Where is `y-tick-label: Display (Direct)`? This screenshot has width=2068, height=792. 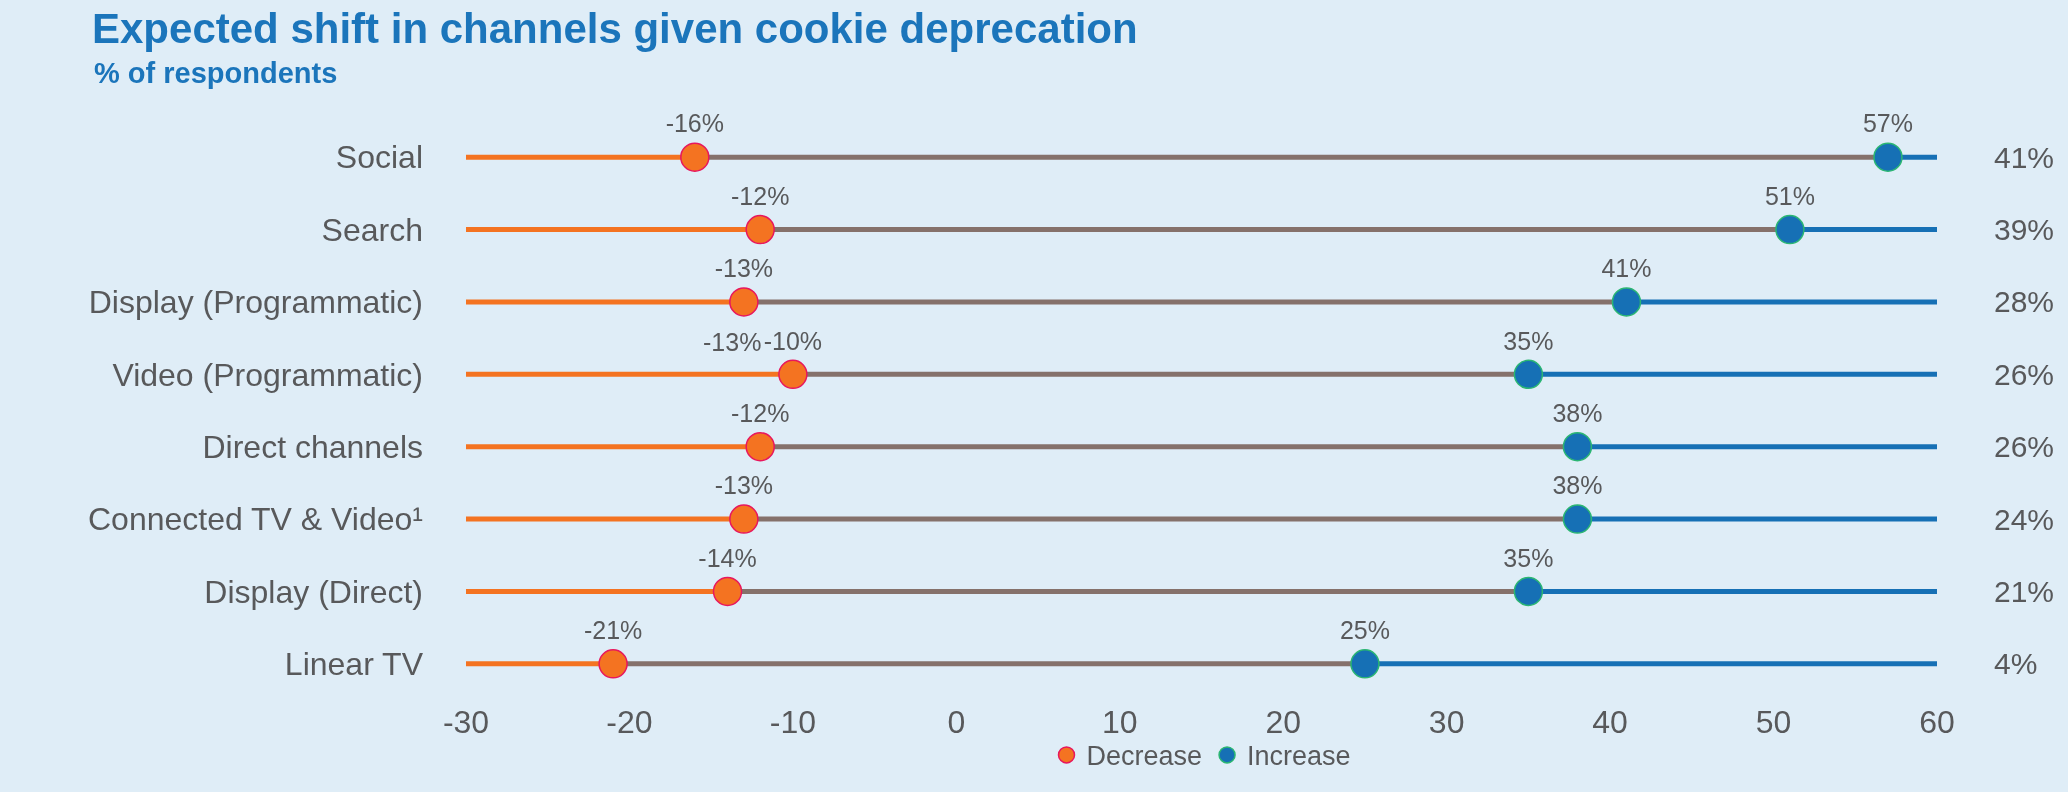
y-tick-label: Display (Direct) is located at coordinates (313, 591).